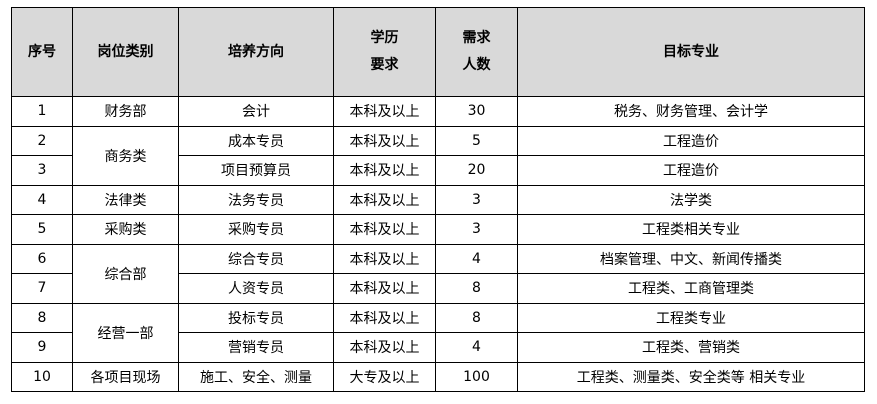 The height and width of the screenshot is (404, 877). Describe the element at coordinates (384, 376) in the screenshot. I see `cell-edu: 大专及以上` at that location.